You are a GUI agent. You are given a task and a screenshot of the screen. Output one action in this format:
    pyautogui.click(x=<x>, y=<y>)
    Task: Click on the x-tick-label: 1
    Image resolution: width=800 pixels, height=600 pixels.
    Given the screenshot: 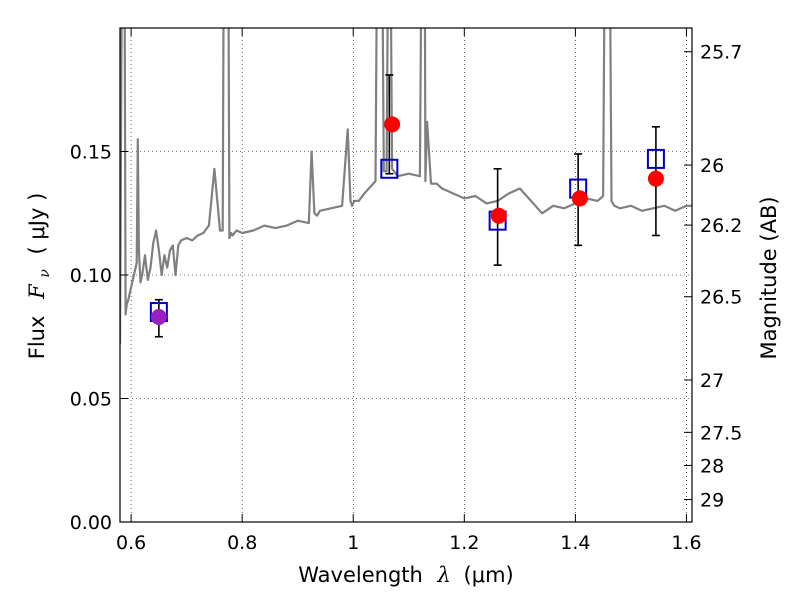 What is the action you would take?
    pyautogui.click(x=353, y=543)
    